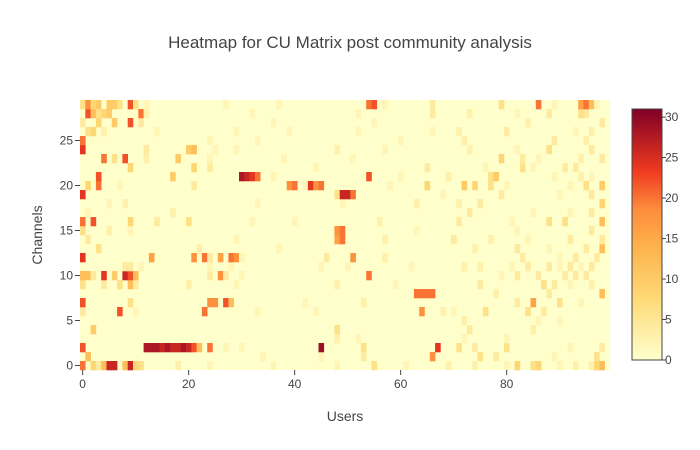 This screenshot has width=700, height=450. I want to click on y-axis-title: Channels, so click(37, 235).